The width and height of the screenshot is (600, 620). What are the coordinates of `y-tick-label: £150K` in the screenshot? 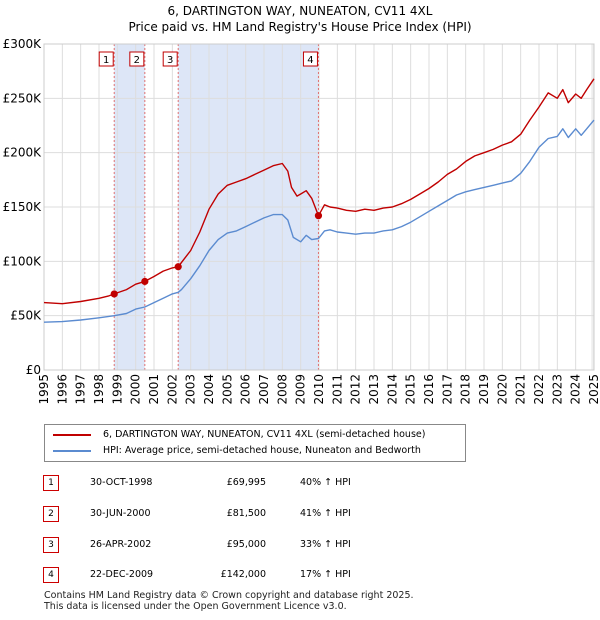 It's located at (23, 207).